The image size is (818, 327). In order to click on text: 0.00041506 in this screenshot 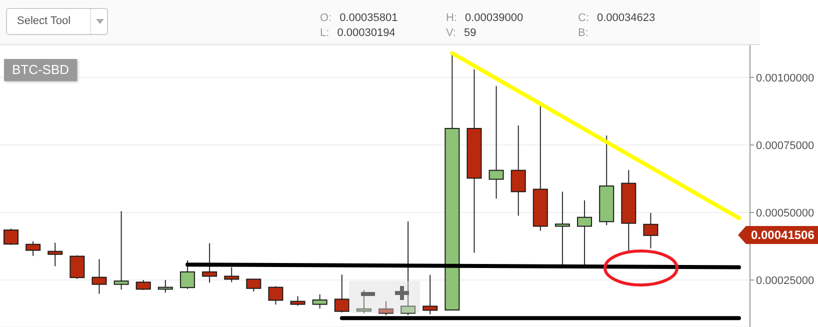, I will do `click(782, 235)`.